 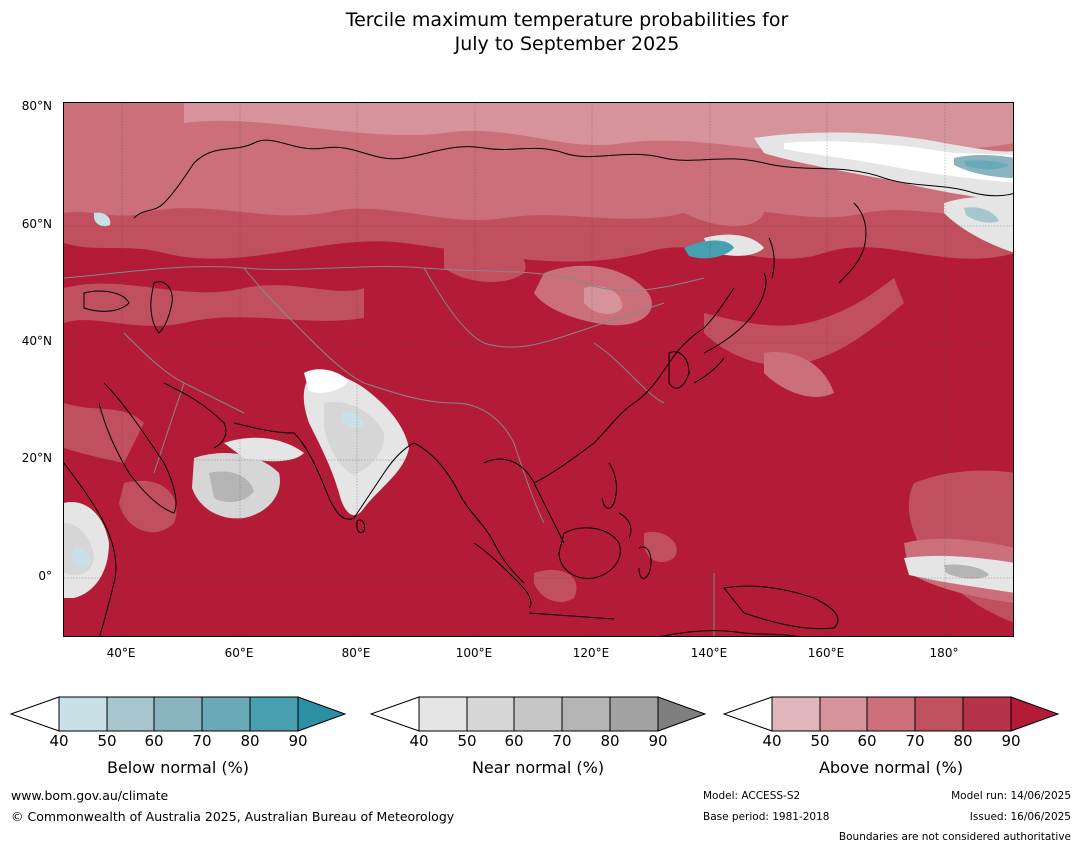 I want to click on near-tick-70: 70, so click(x=562, y=741).